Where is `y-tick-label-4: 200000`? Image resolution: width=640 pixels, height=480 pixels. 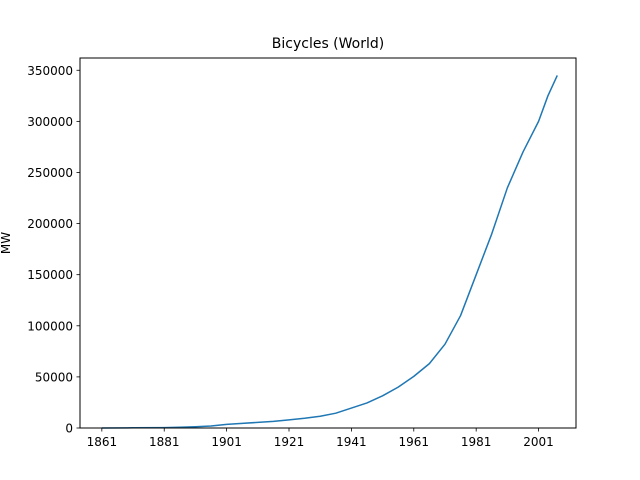 y-tick-label-4: 200000 is located at coordinates (50, 224).